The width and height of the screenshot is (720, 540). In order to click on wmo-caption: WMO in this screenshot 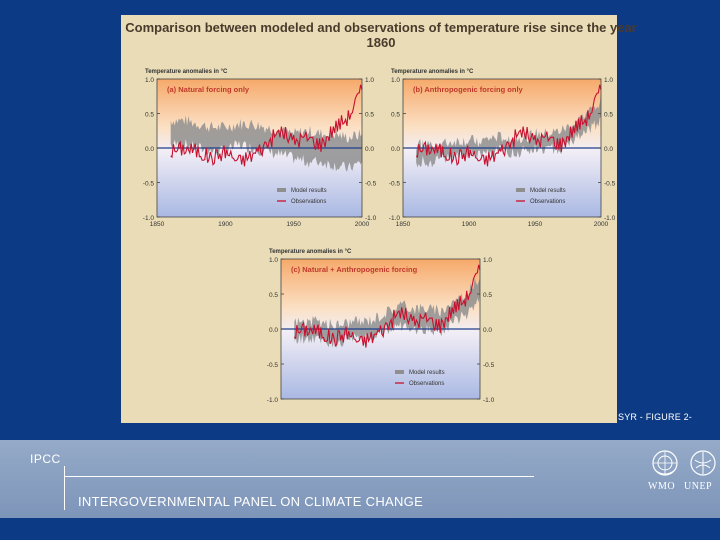, I will do `click(662, 486)`.